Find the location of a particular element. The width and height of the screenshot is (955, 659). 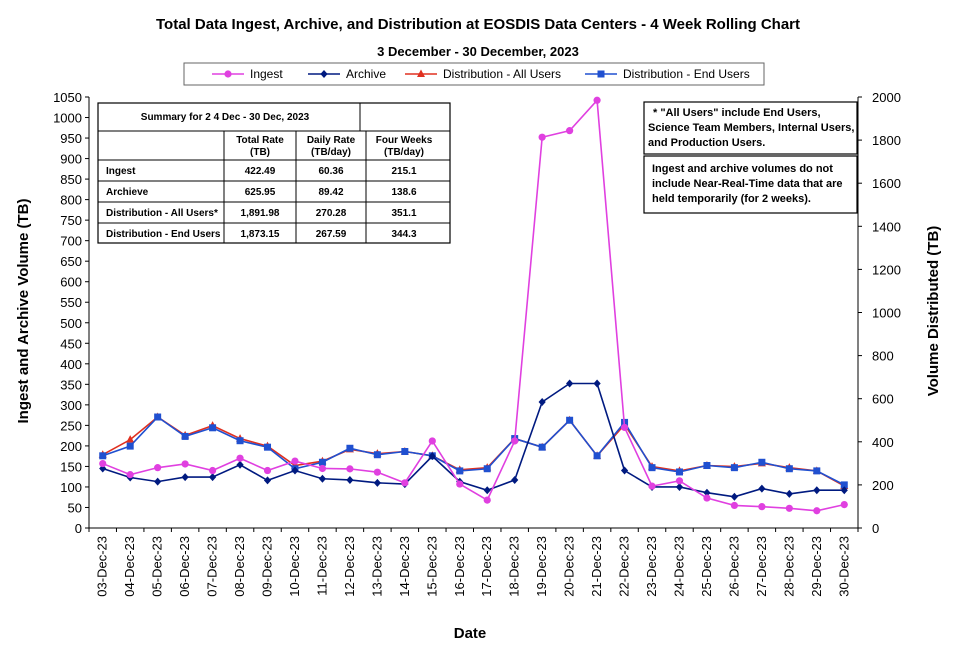

y-right-tick-label: 1800 is located at coordinates (886, 140).